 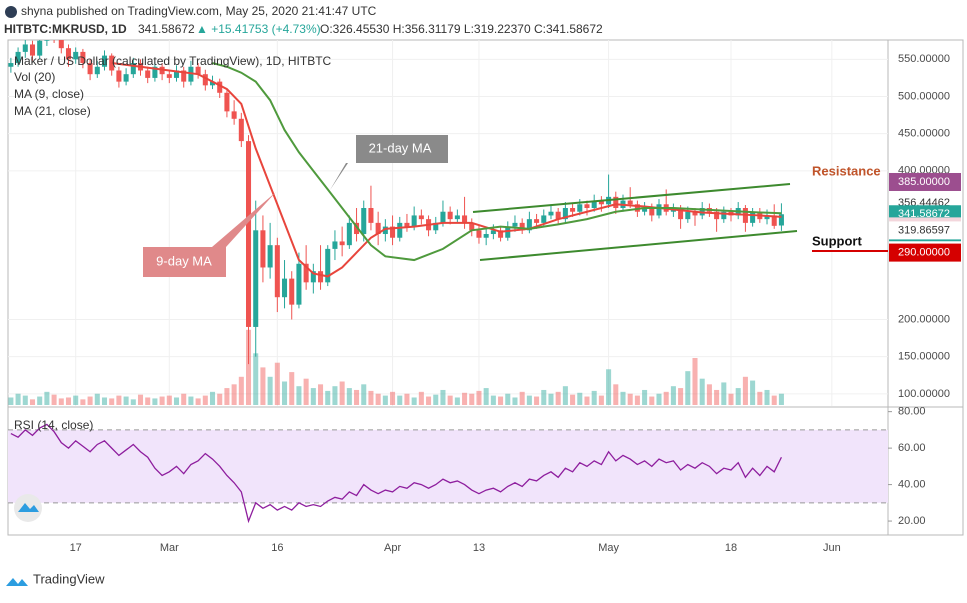 I want to click on price-tag-label: 341.58672, so click(x=924, y=214).